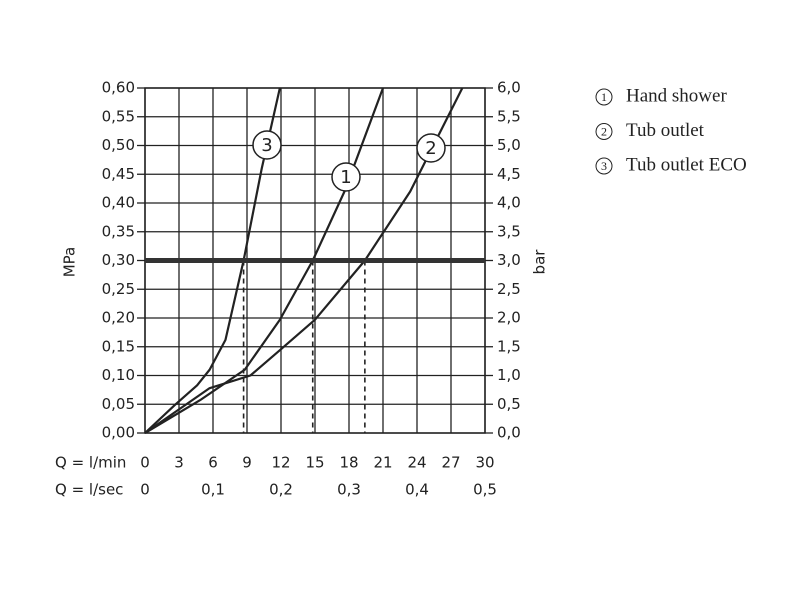  I want to click on x-tick-label: 6, so click(213, 463).